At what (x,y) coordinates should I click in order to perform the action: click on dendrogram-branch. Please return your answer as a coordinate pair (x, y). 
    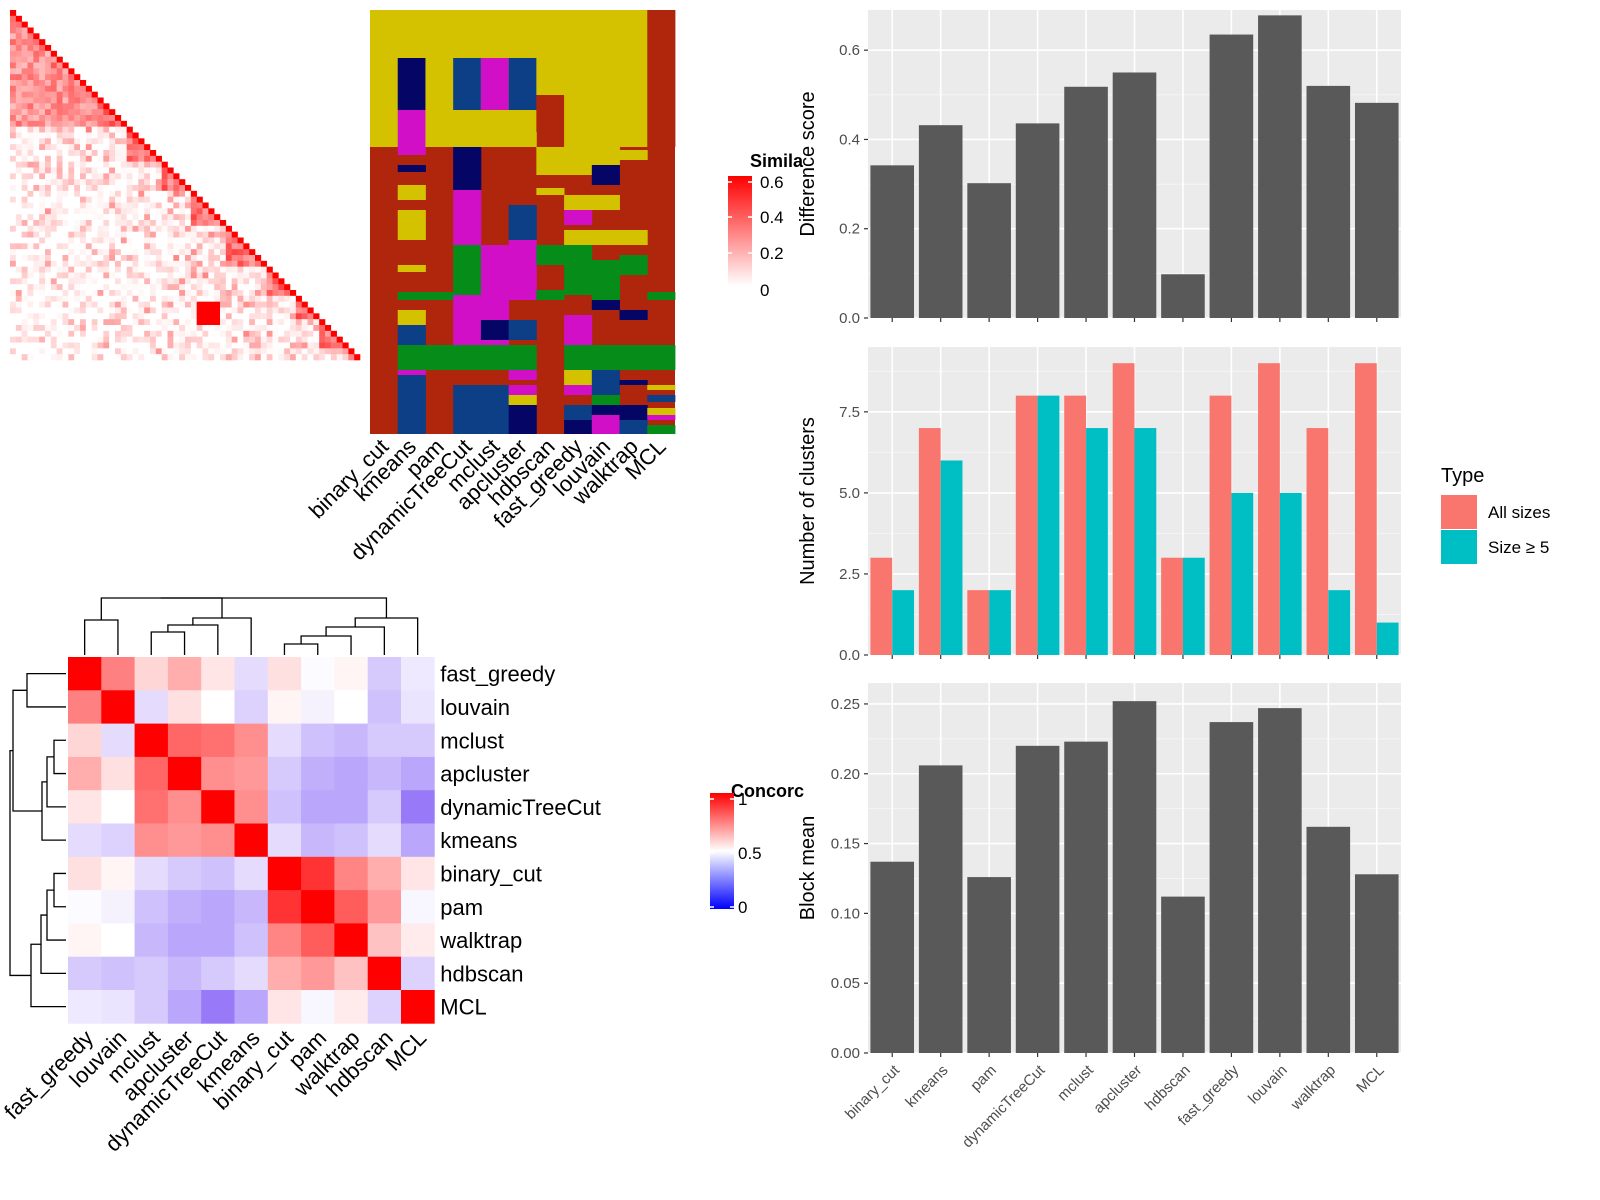
    Looking at the image, I should click on (27, 750).